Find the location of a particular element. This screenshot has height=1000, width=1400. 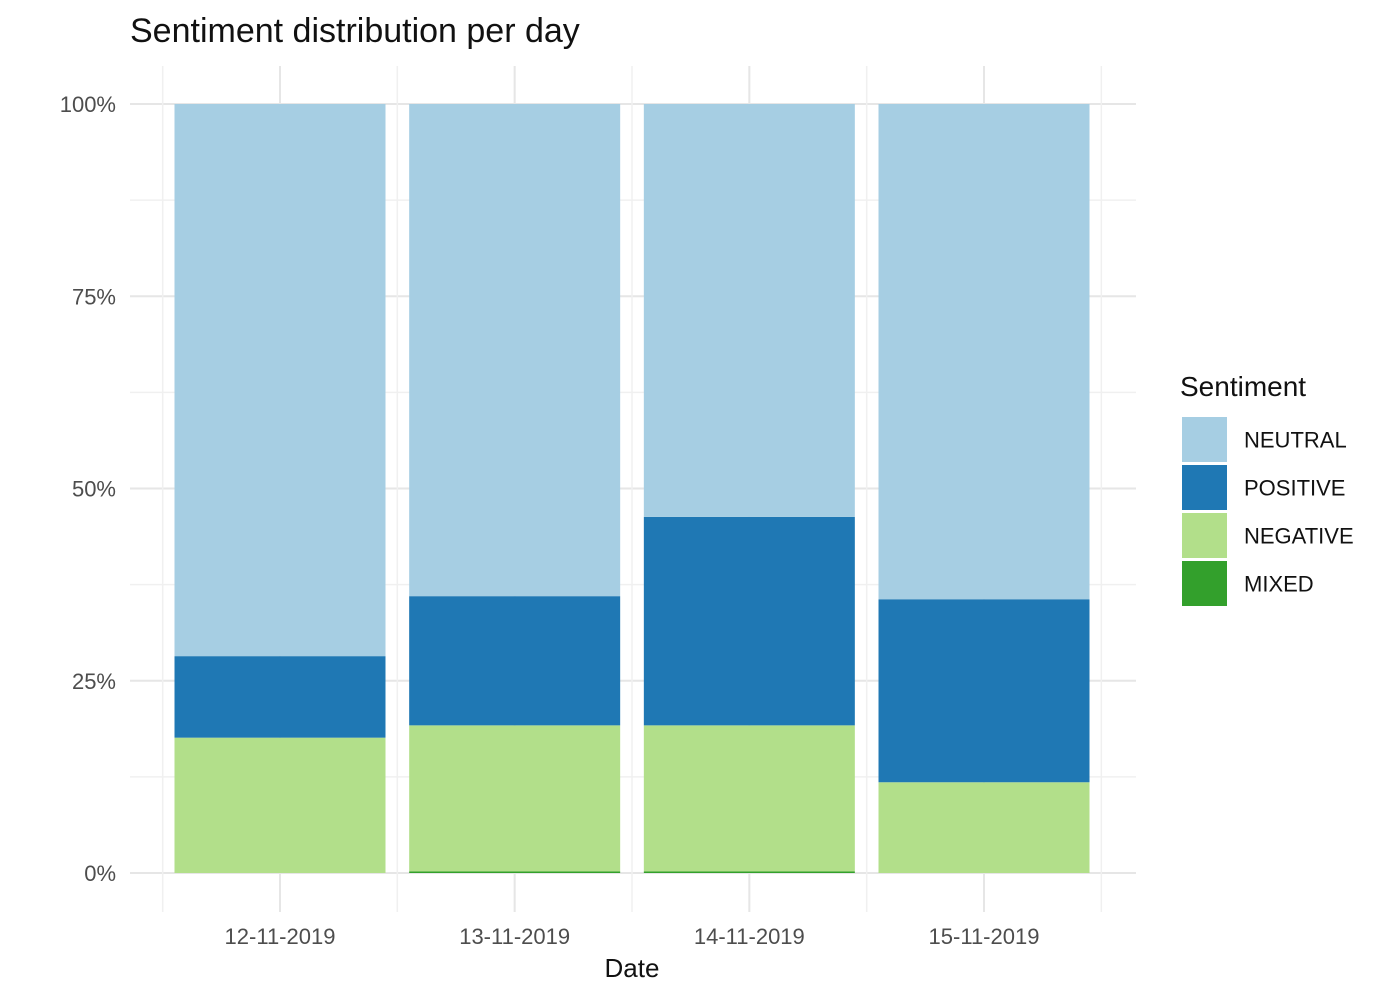

y-tick-label: 100% is located at coordinates (88, 104).